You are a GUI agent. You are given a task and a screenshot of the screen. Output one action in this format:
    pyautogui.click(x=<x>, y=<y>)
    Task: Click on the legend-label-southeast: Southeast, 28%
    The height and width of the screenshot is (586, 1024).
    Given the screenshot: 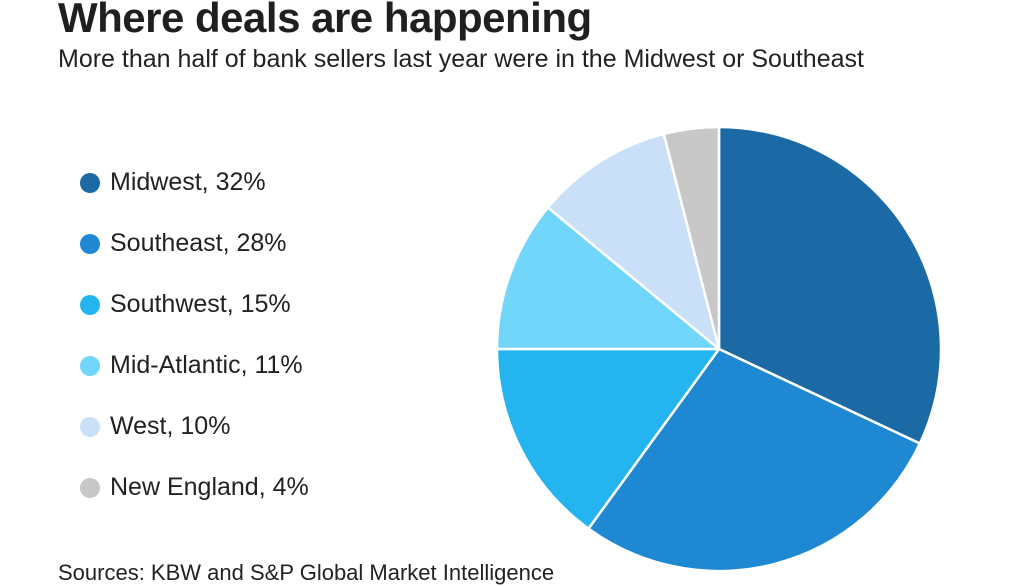 What is the action you would take?
    pyautogui.click(x=198, y=243)
    